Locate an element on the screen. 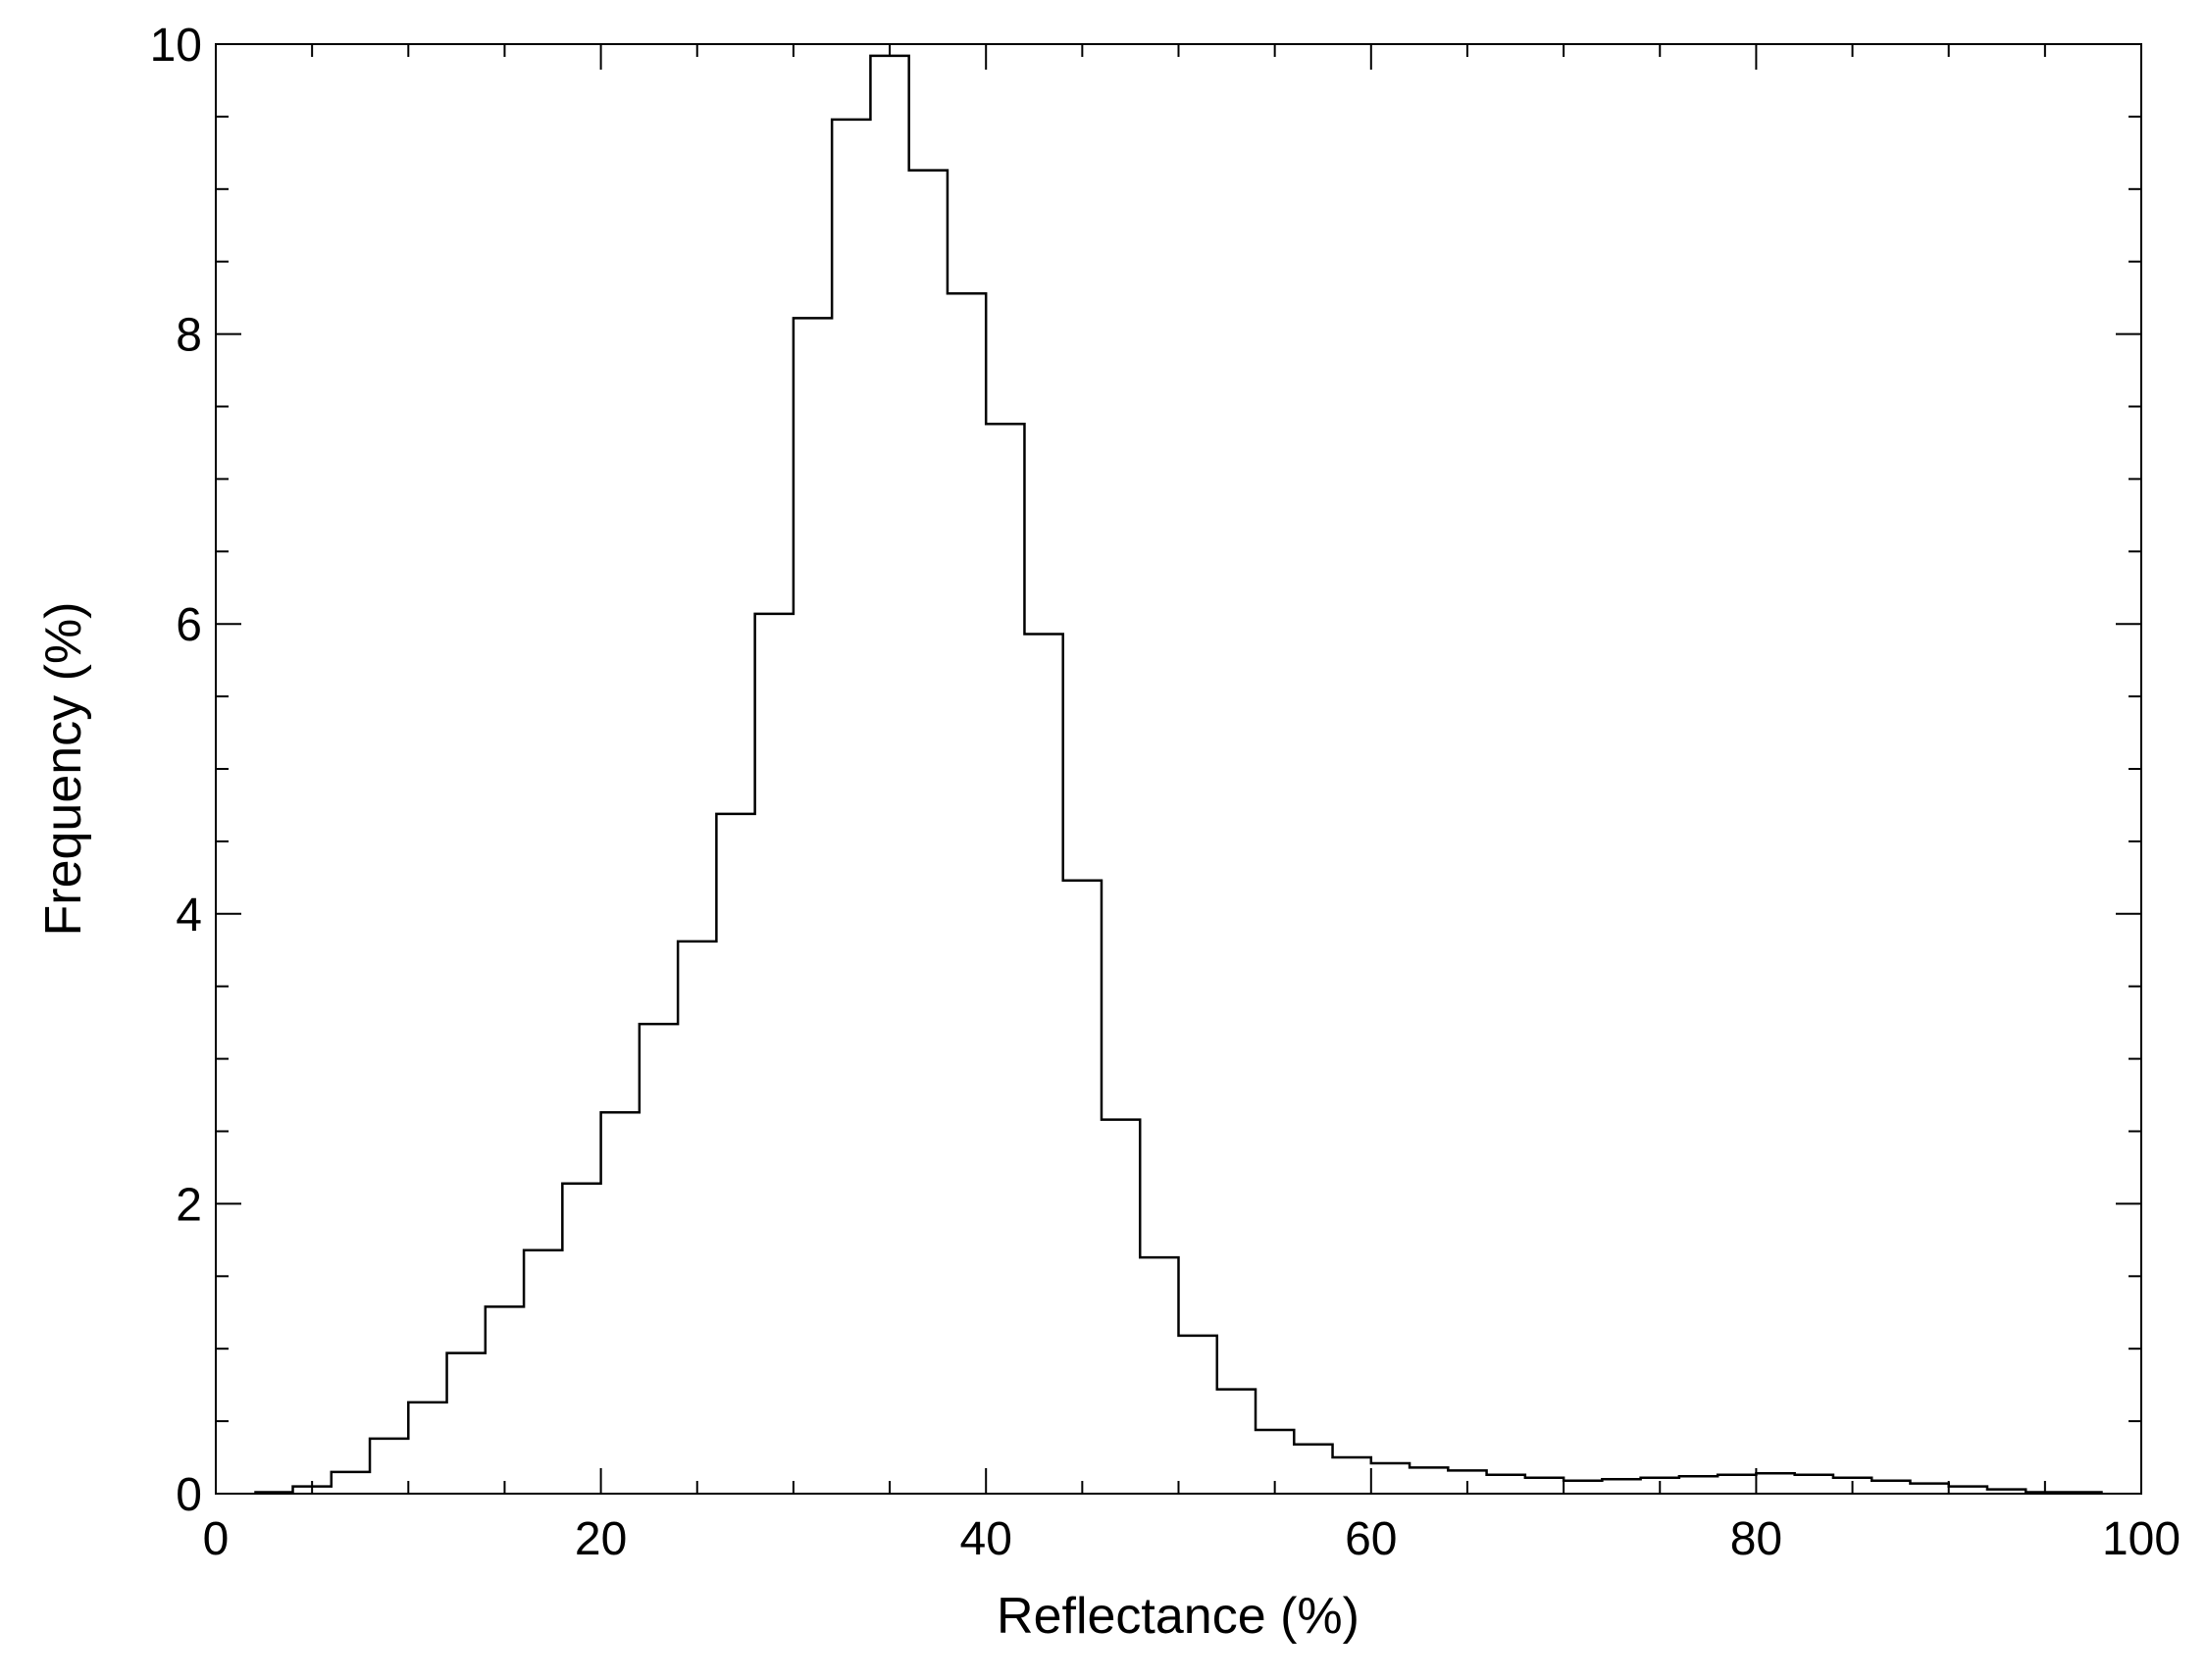  x-axis-tick-labels: 0 20 40 60 80 100 is located at coordinates (1191, 1539).